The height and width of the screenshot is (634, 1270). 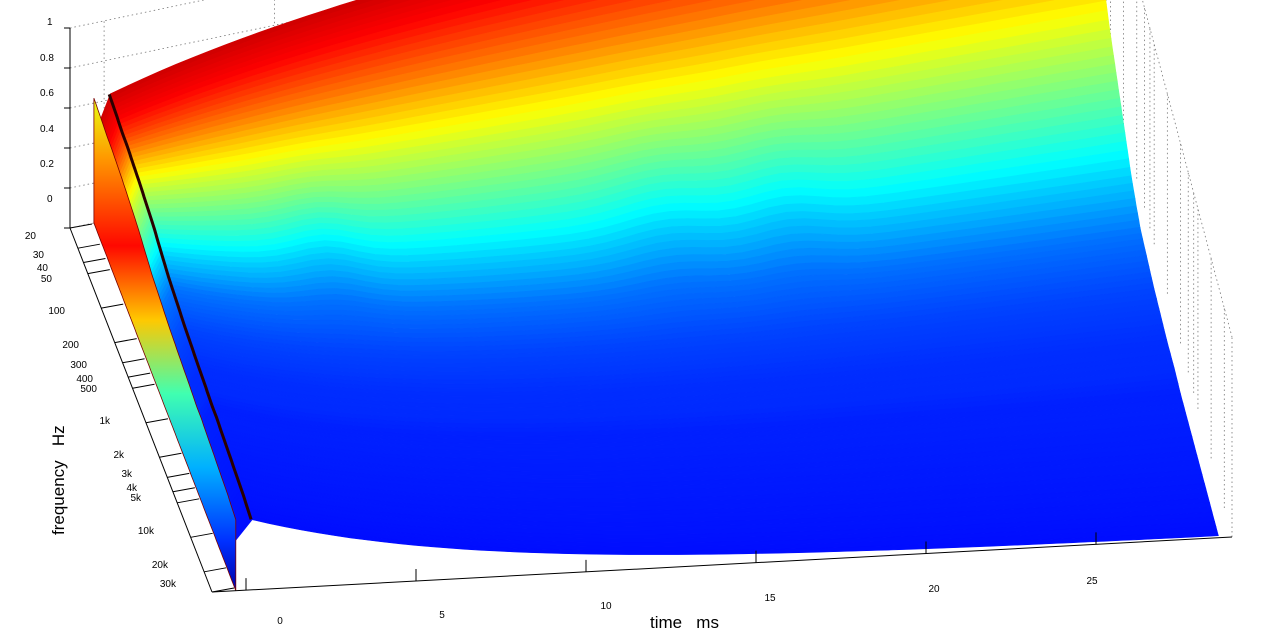 What do you see at coordinates (70, 345) in the screenshot?
I see `y-tick-label: 200` at bounding box center [70, 345].